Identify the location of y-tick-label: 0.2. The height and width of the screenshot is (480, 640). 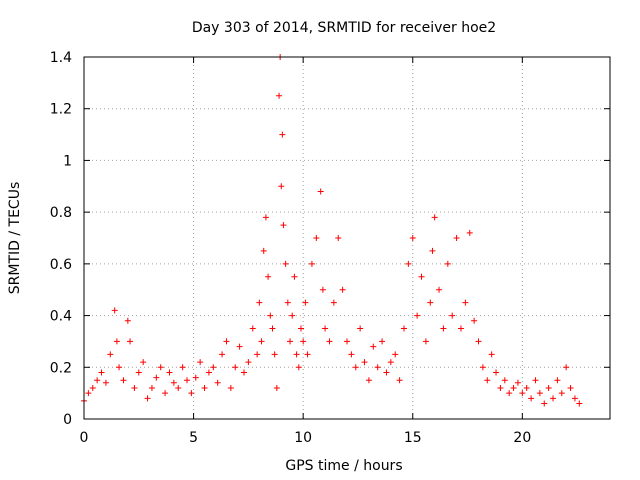
(61, 368).